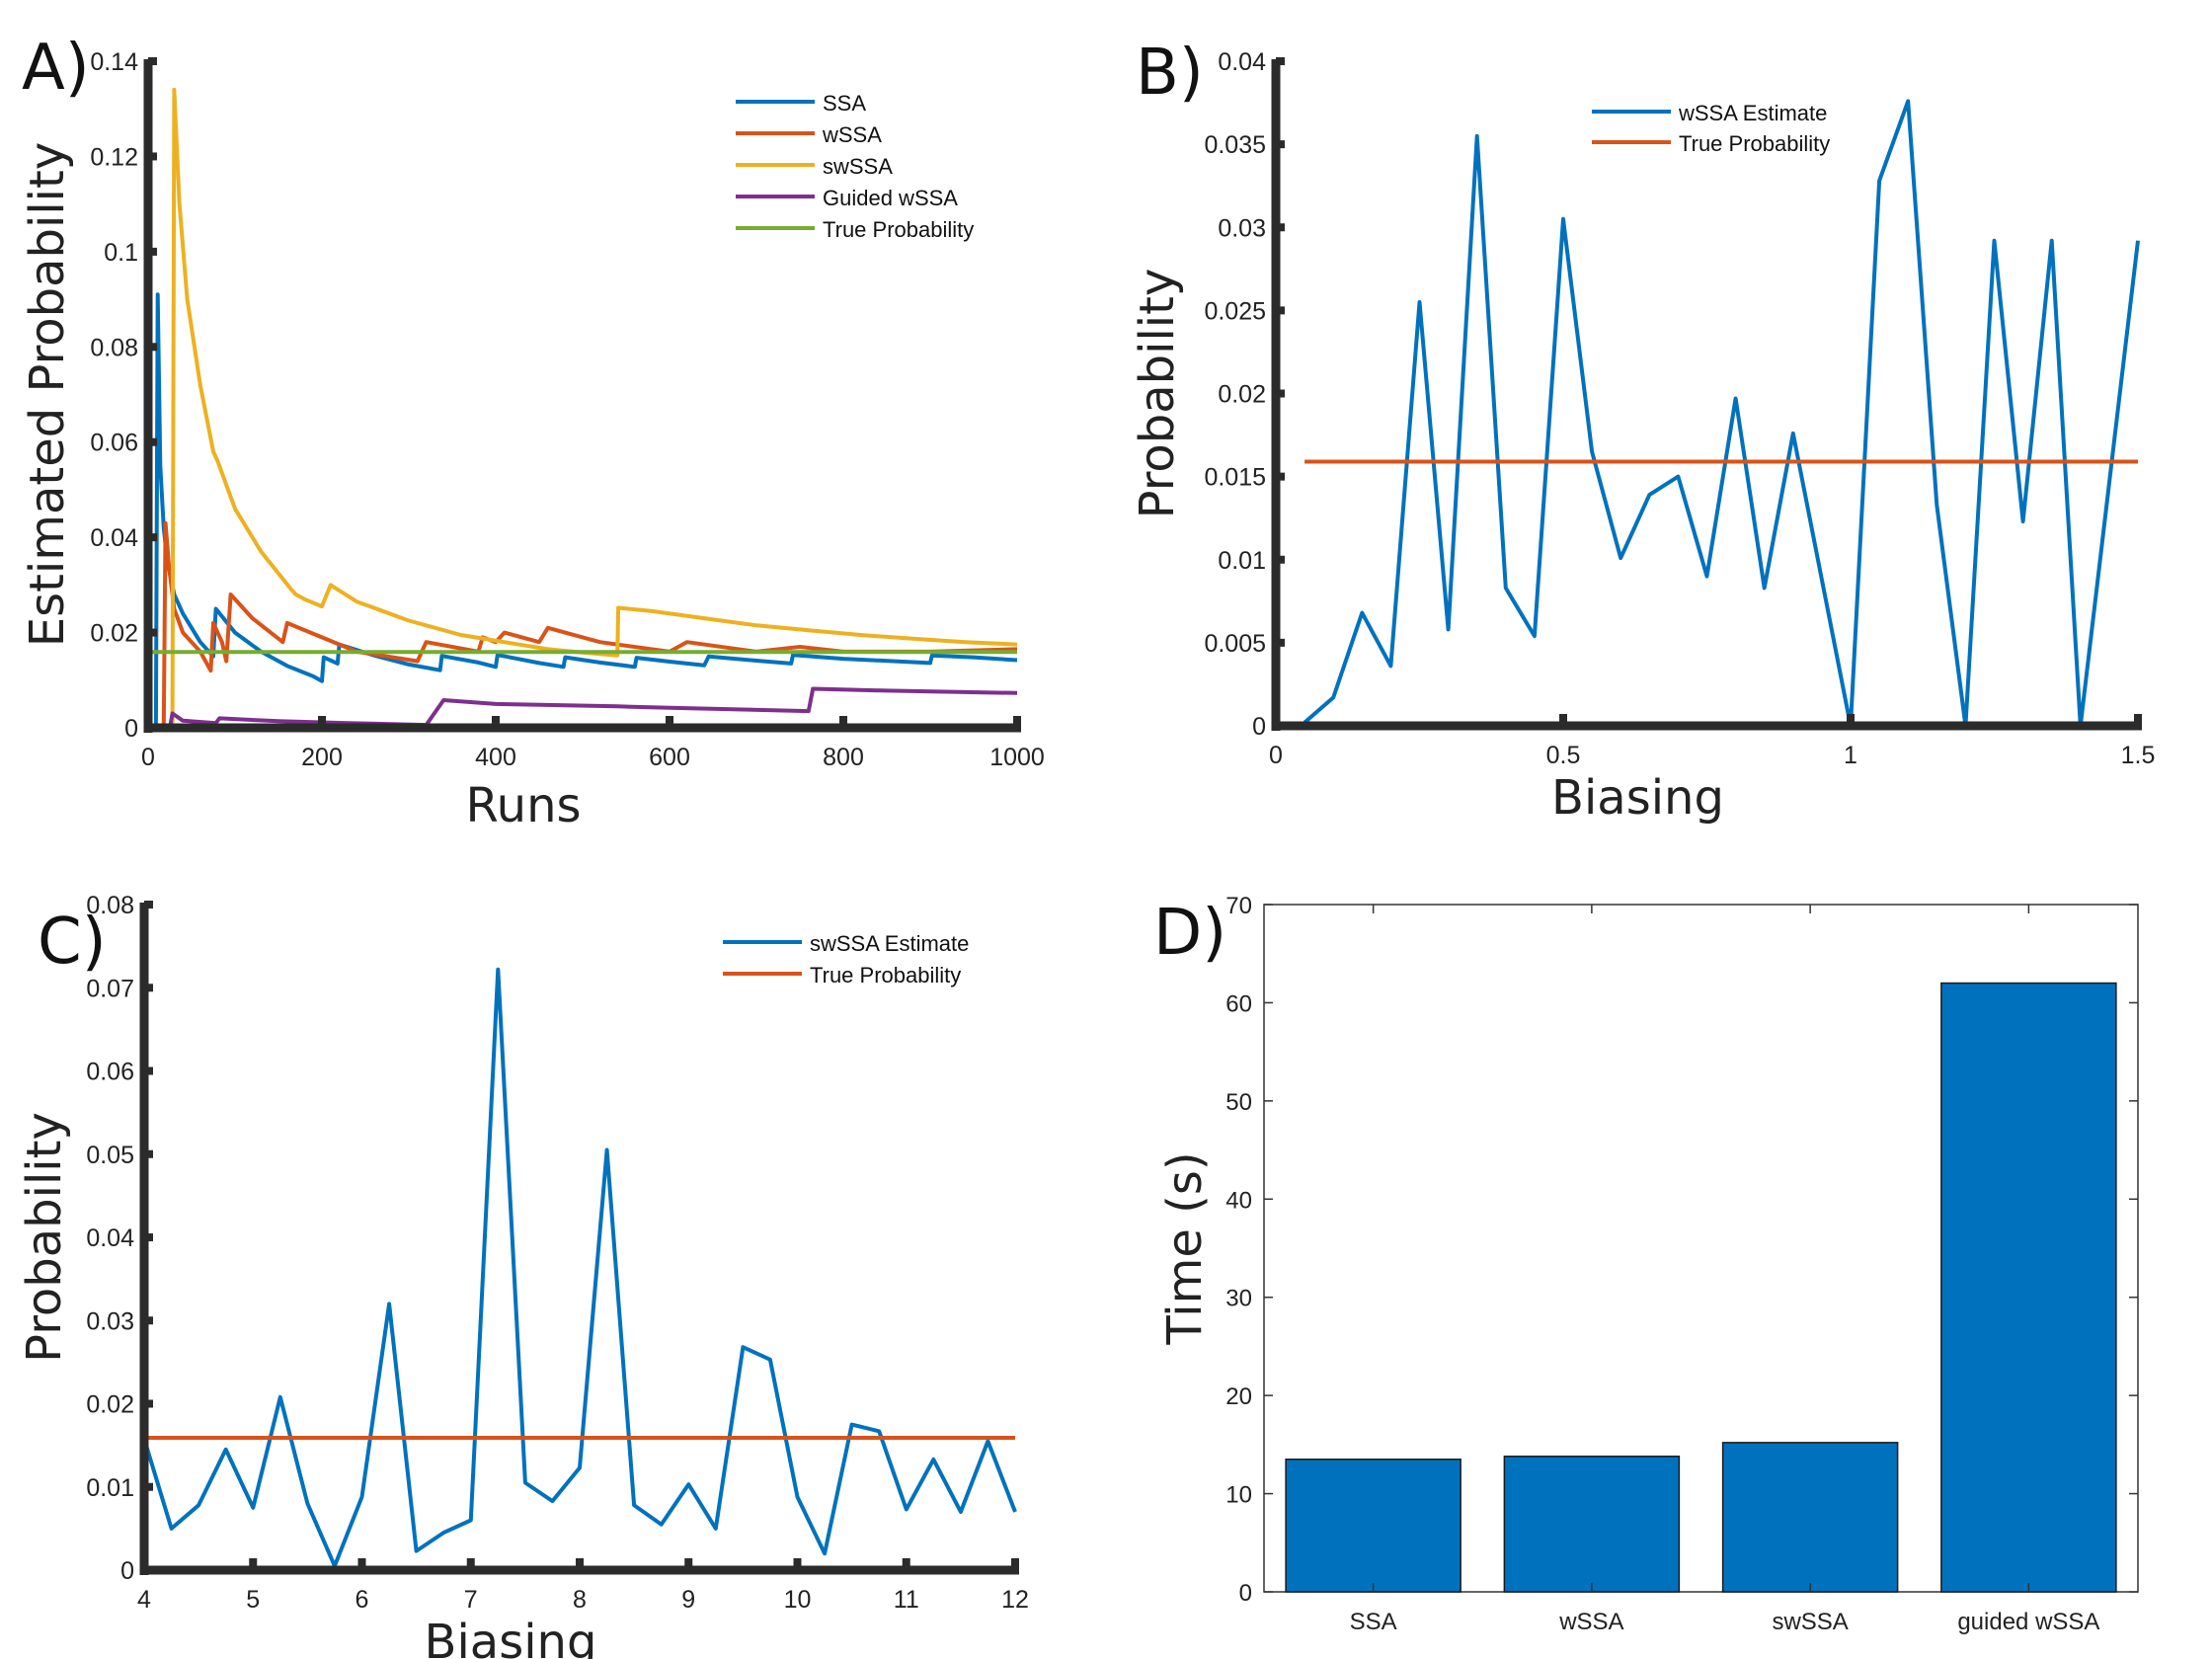 Image resolution: width=2212 pixels, height=1659 pixels. What do you see at coordinates (1239, 1004) in the screenshot?
I see `y-tick-label: 60` at bounding box center [1239, 1004].